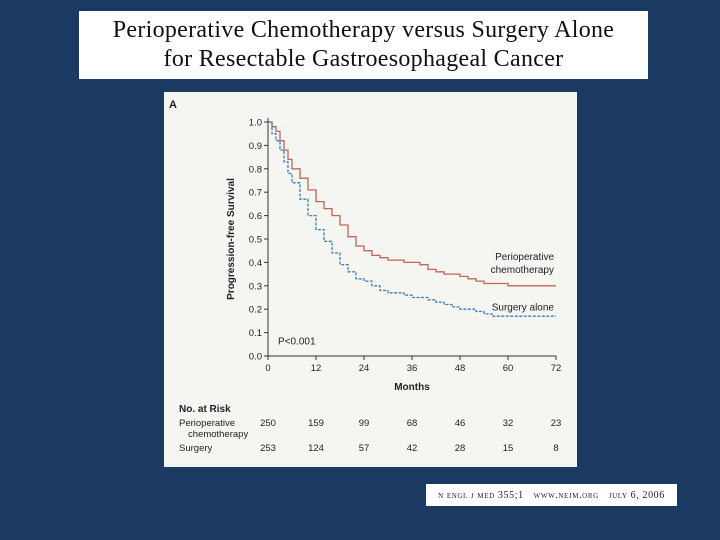 Image resolution: width=720 pixels, height=540 pixels. I want to click on x-tick-label: 0, so click(267, 368).